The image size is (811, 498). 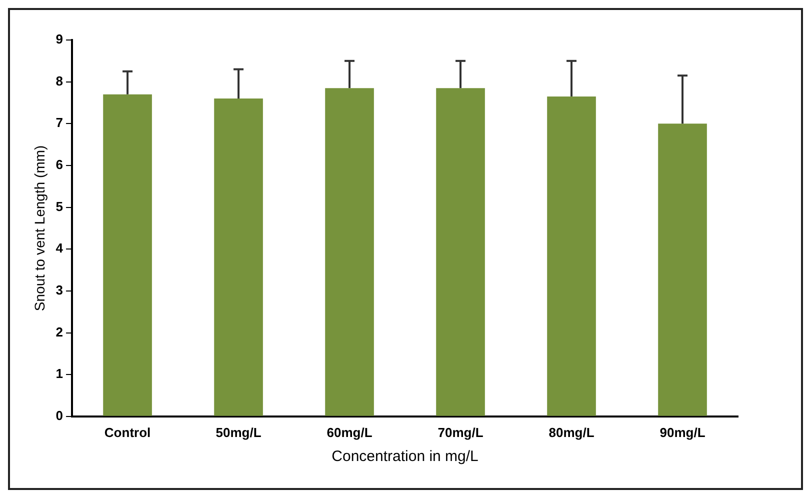 What do you see at coordinates (60, 290) in the screenshot?
I see `y-tick-label: 3` at bounding box center [60, 290].